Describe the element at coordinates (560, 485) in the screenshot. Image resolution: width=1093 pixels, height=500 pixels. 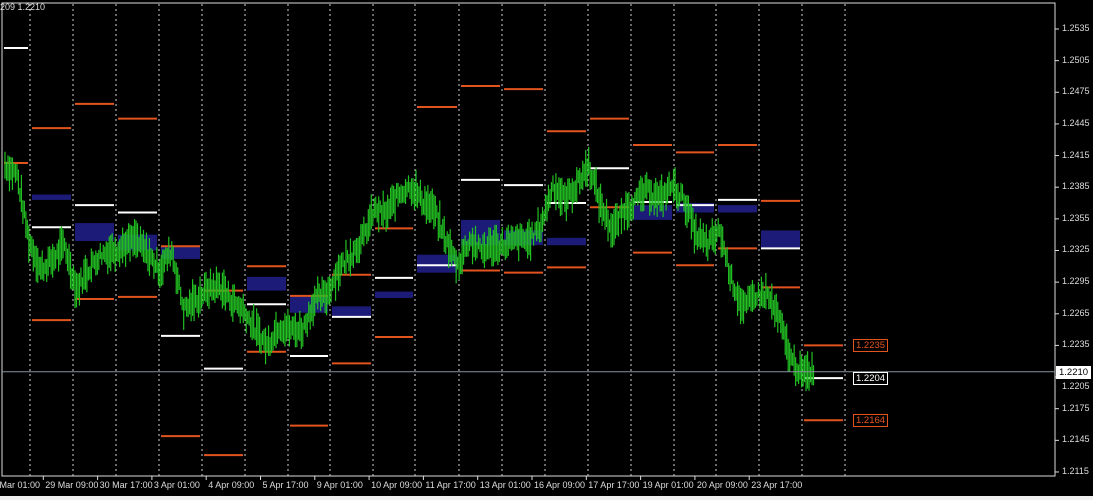
I see `x-tick-label: 16 Apr 09:00` at that location.